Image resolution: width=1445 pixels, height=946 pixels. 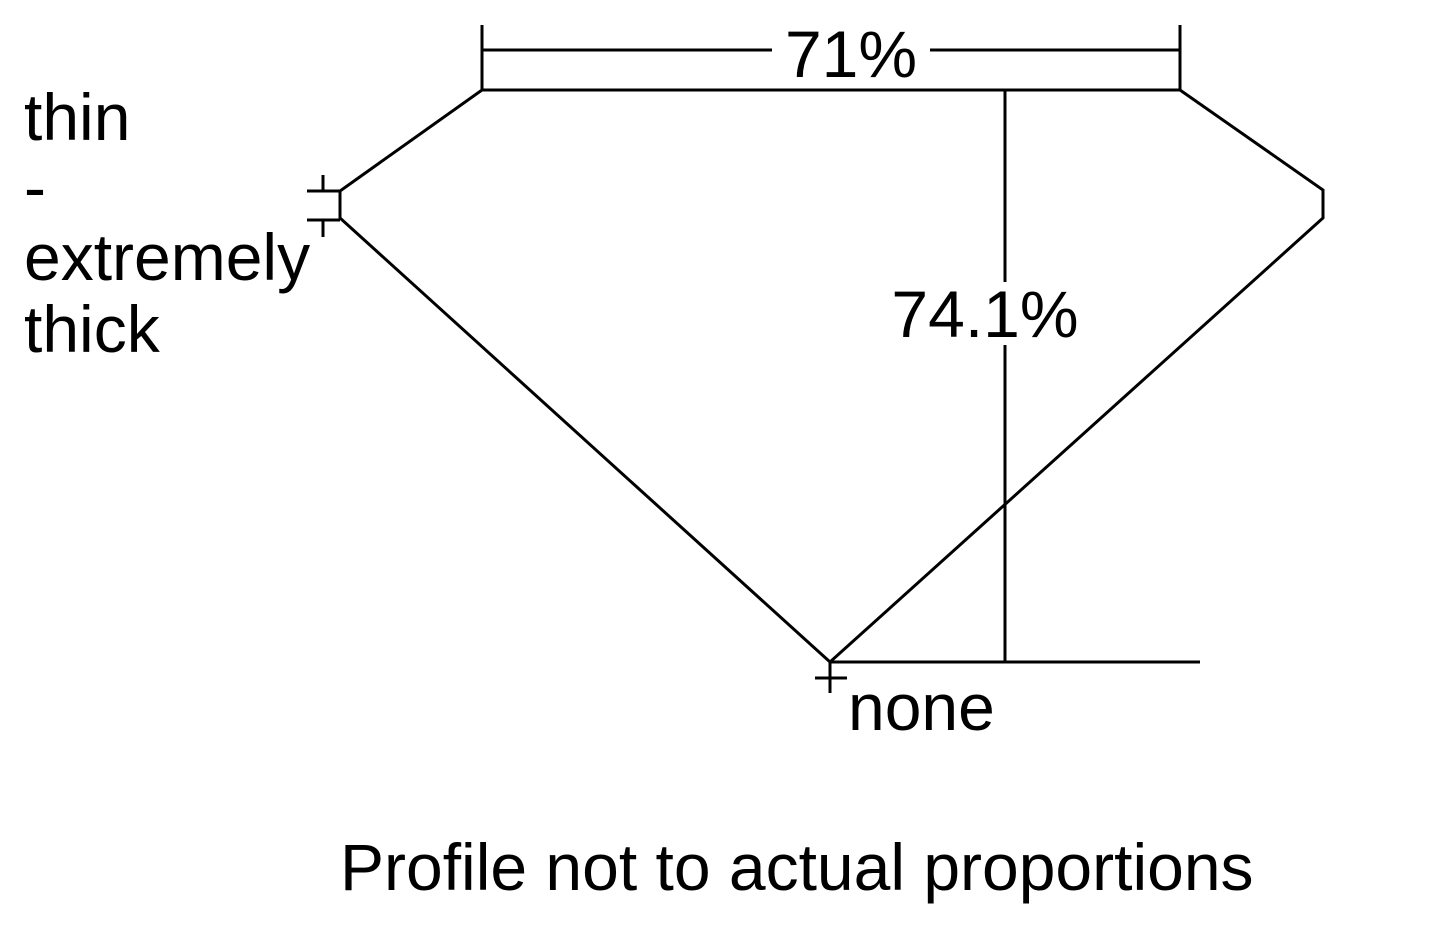 I want to click on girdle-label-line: thick, so click(x=92, y=329).